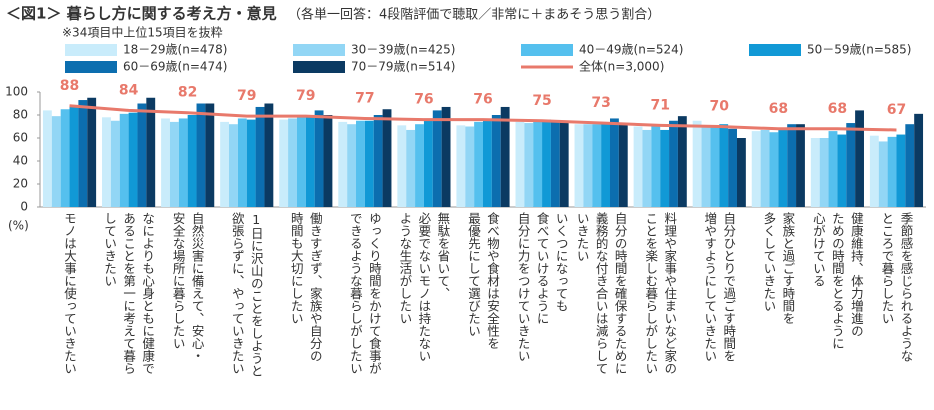 The height and width of the screenshot is (410, 934). I want to click on x-tick-label: 家族と過ごす時間を 多くしていきたい, so click(778, 268).